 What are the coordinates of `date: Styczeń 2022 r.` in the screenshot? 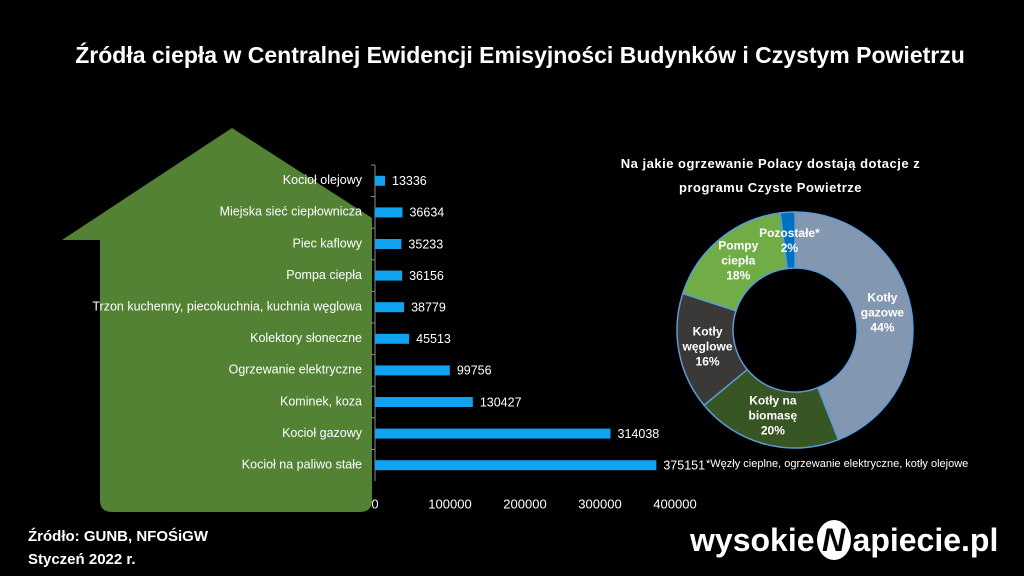 It's located at (82, 559).